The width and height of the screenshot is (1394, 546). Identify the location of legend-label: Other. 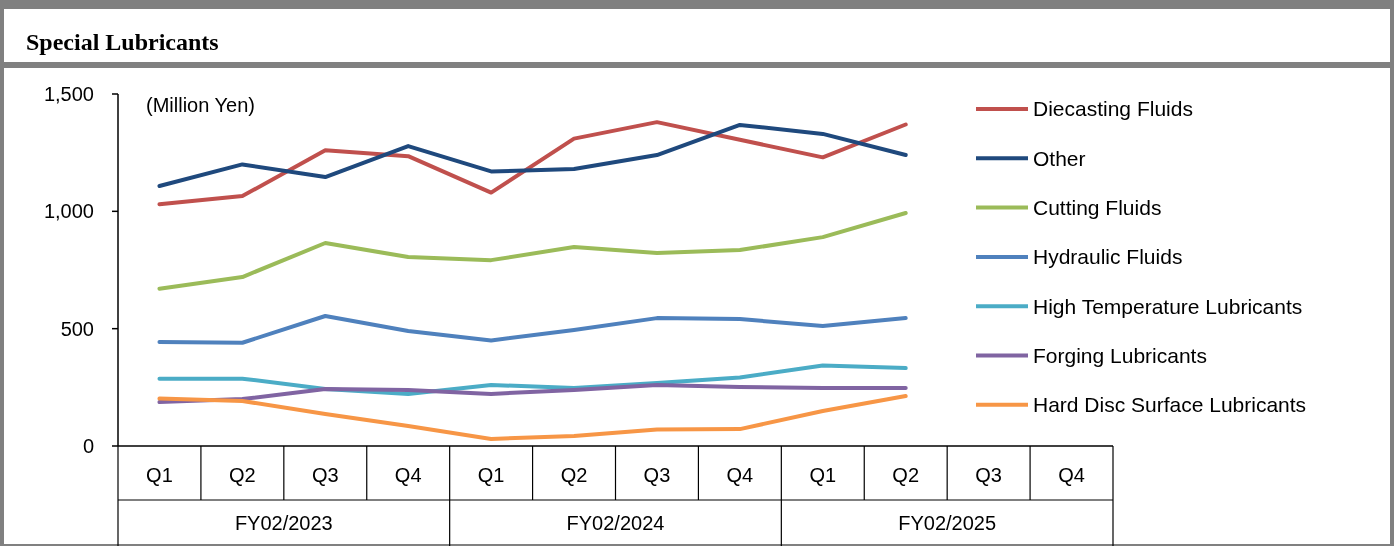
(1059, 158).